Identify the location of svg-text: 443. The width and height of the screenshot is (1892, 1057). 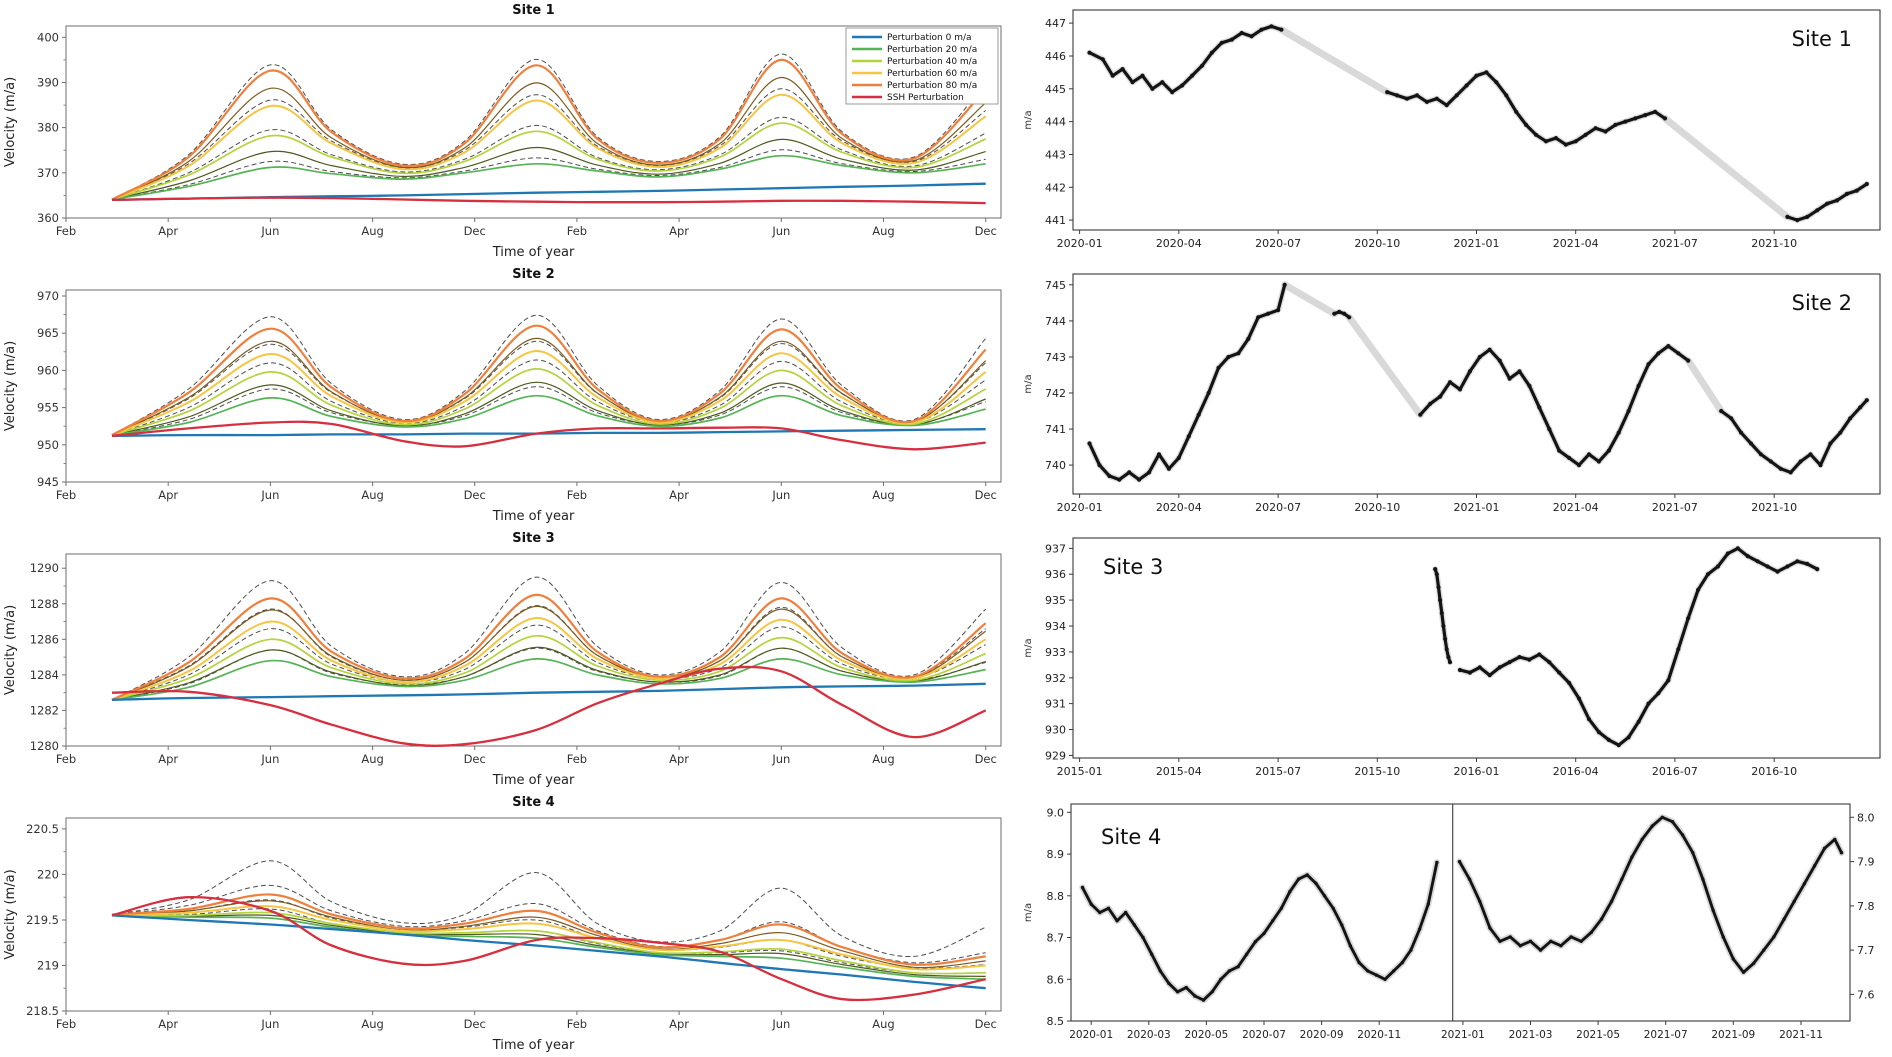
(1055, 155).